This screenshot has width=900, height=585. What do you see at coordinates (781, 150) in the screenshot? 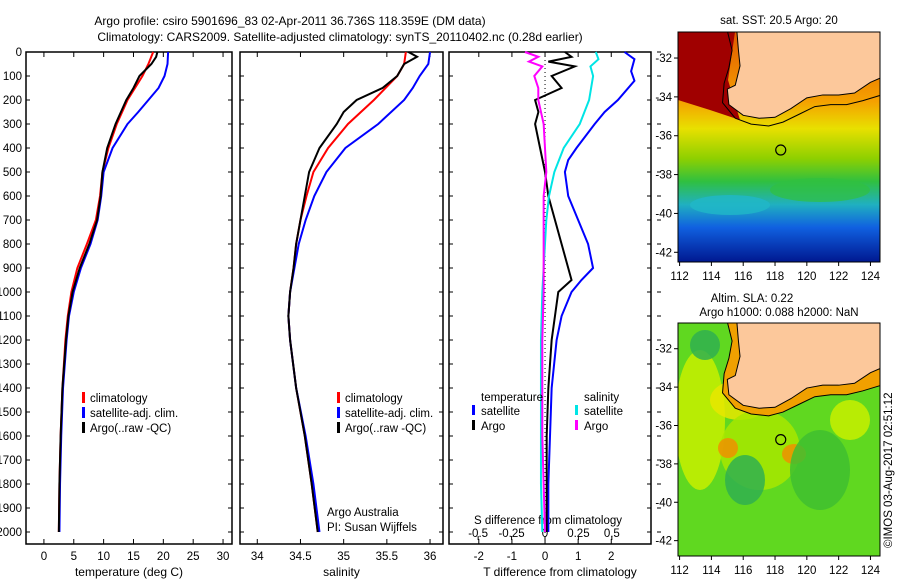
I see `argo-position-marker` at bounding box center [781, 150].